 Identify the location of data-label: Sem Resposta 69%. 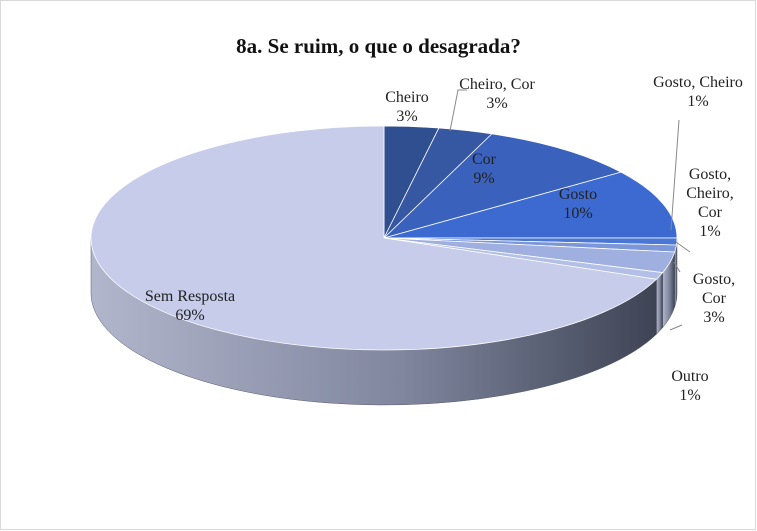
(190, 306).